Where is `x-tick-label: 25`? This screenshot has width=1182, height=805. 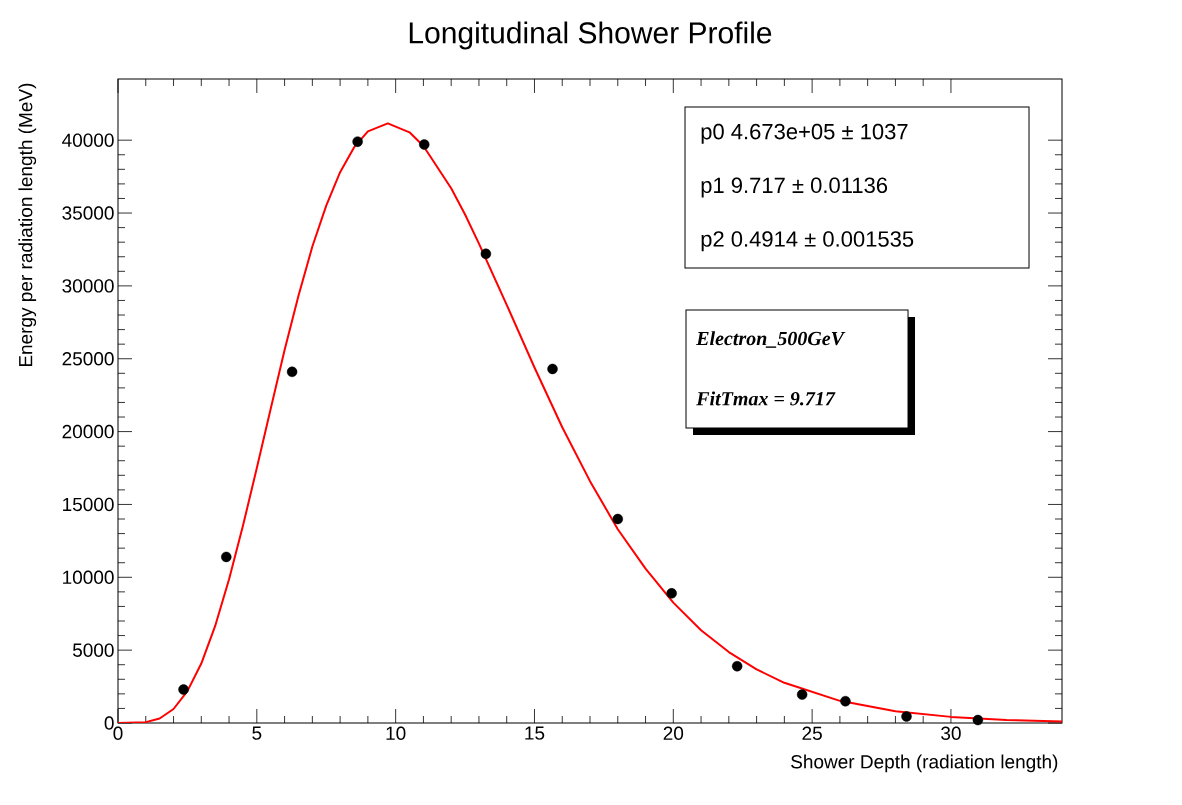 x-tick-label: 25 is located at coordinates (812, 733).